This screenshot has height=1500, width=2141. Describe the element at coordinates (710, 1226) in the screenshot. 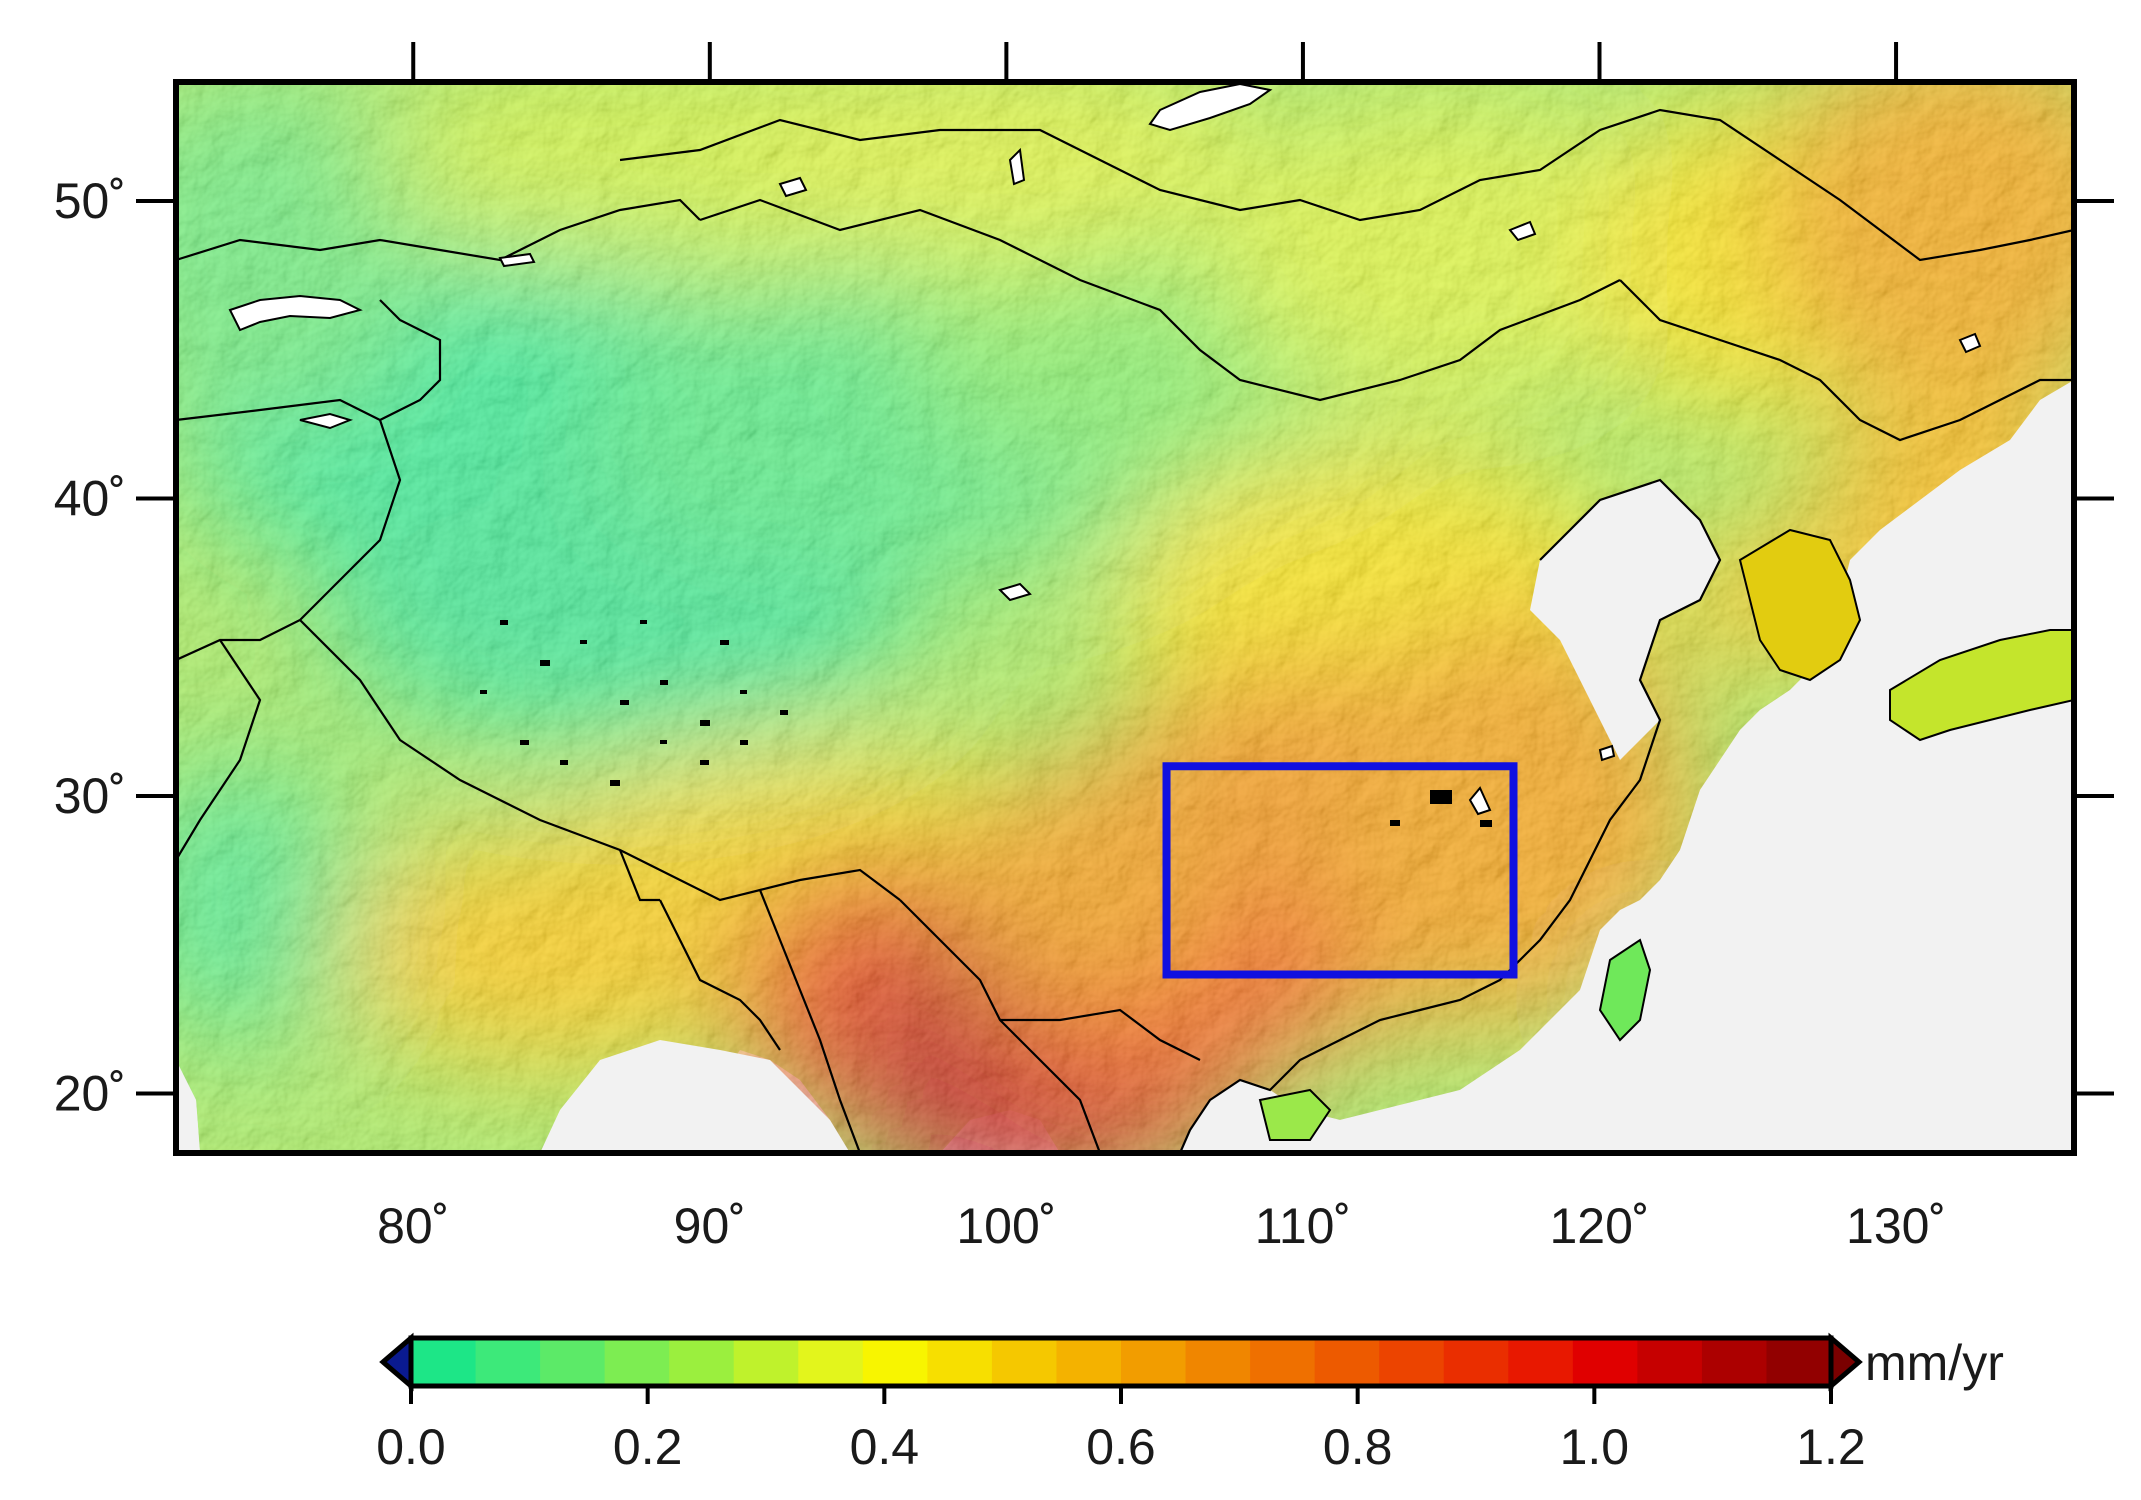

I see `x-tick-label: 90˚` at that location.